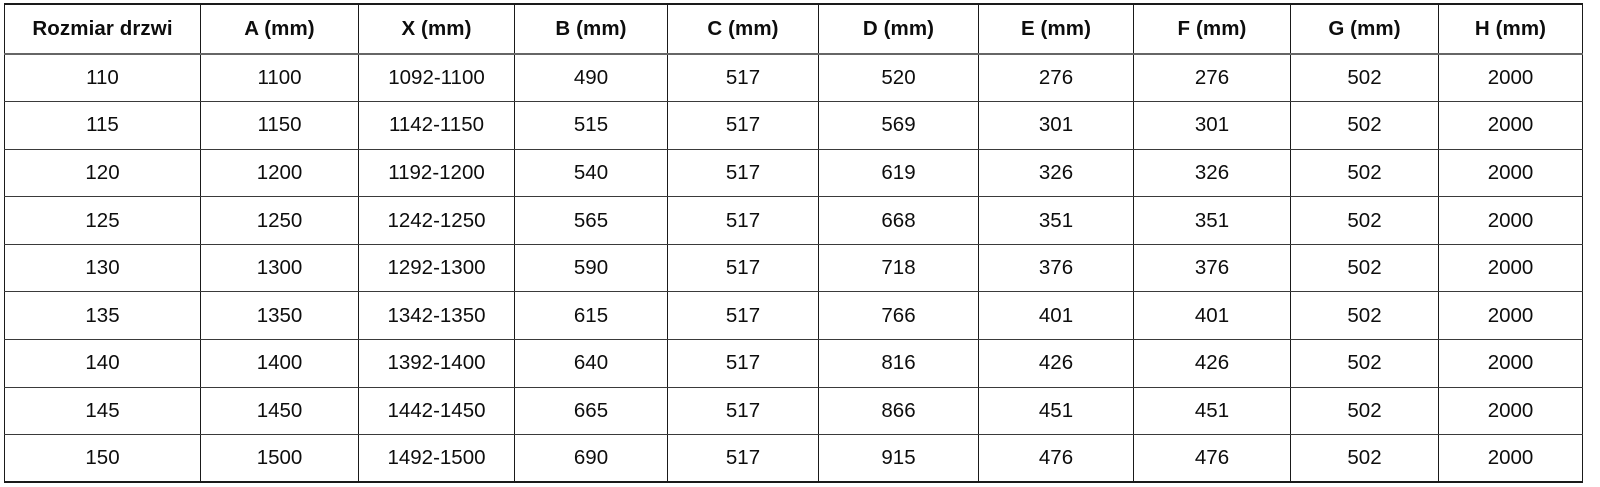  I want to click on column-header-door-size: Rozmiar drzwi, so click(102, 29).